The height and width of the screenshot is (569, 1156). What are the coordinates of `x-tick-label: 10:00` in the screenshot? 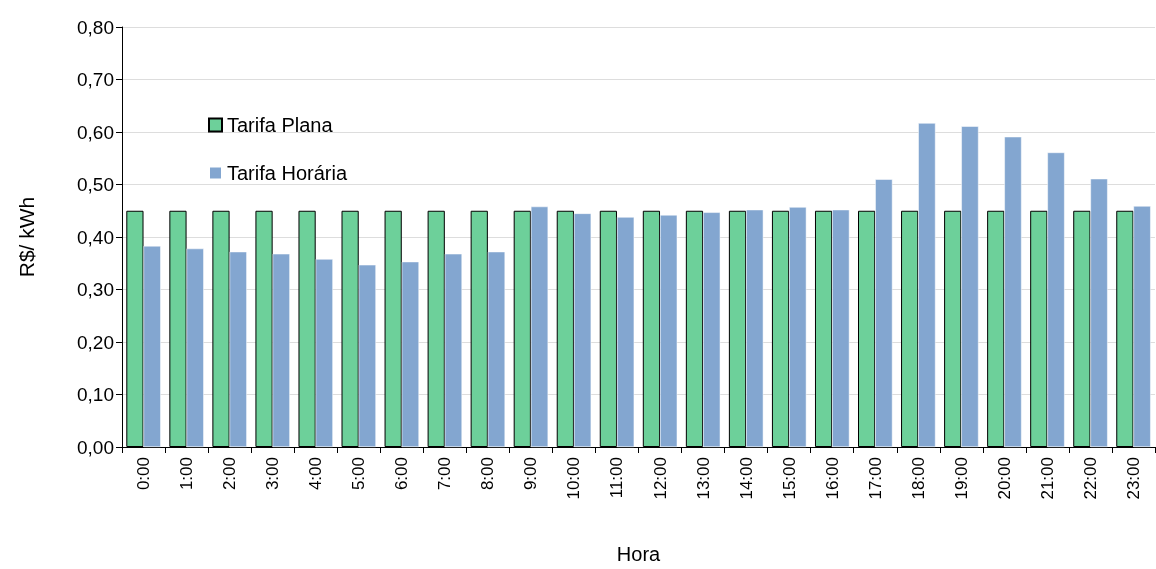 It's located at (574, 478).